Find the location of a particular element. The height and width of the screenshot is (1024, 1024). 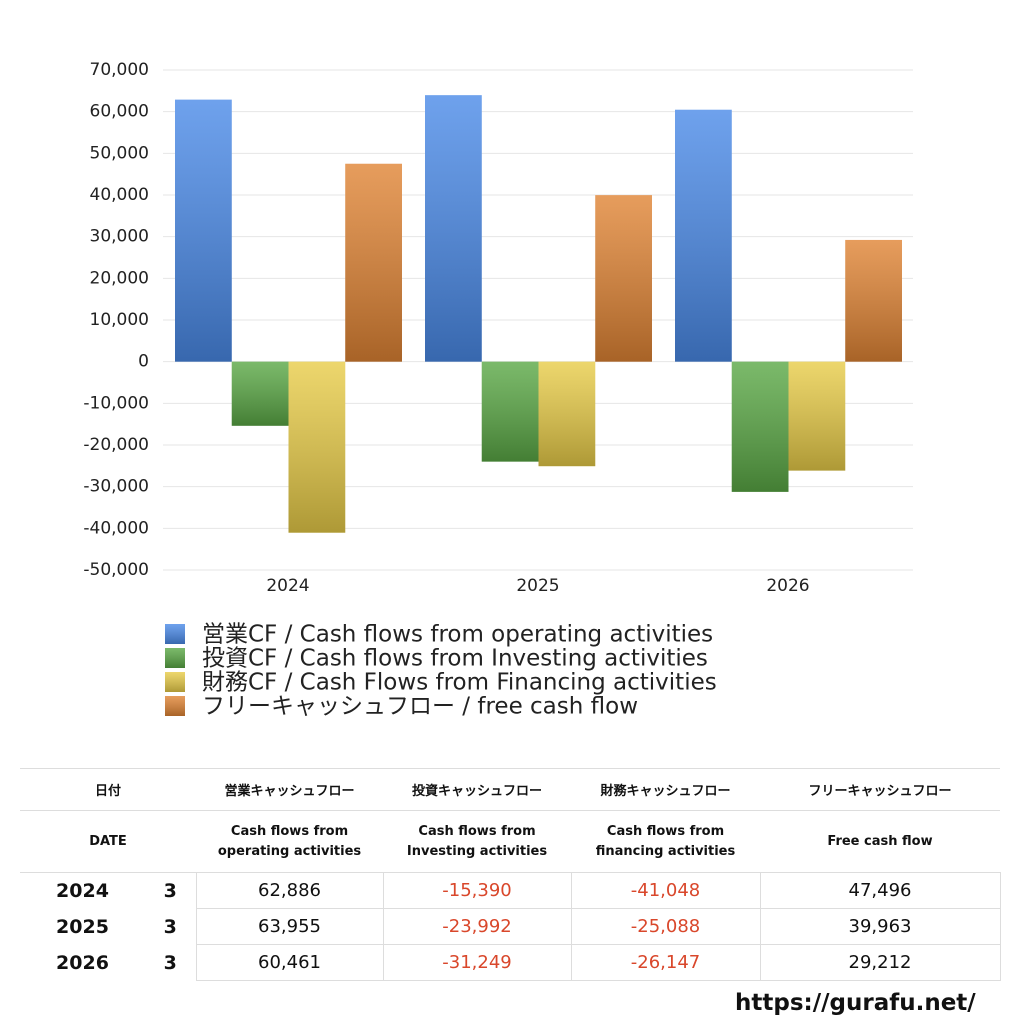

table-cell: 2026 is located at coordinates (82, 962).